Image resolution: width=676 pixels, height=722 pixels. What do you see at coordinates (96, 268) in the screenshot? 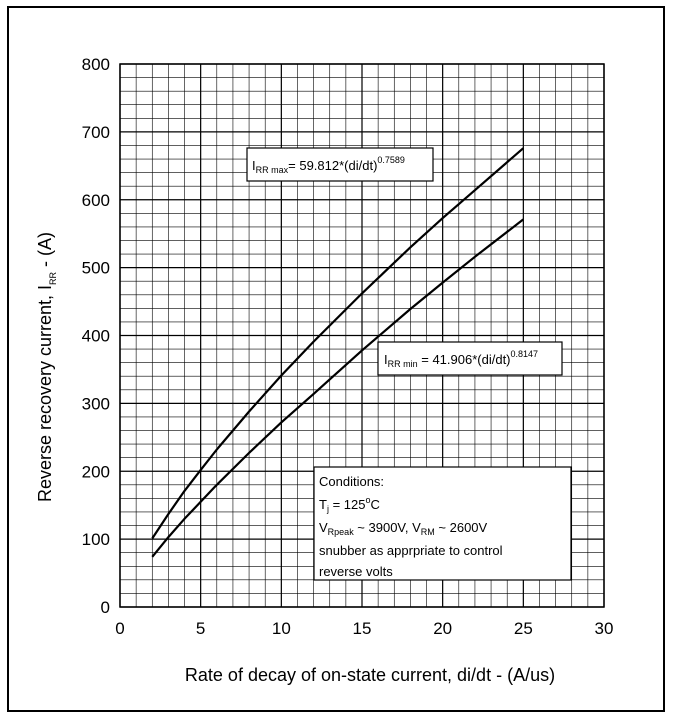
I see `y-tick-label: 500` at bounding box center [96, 268].